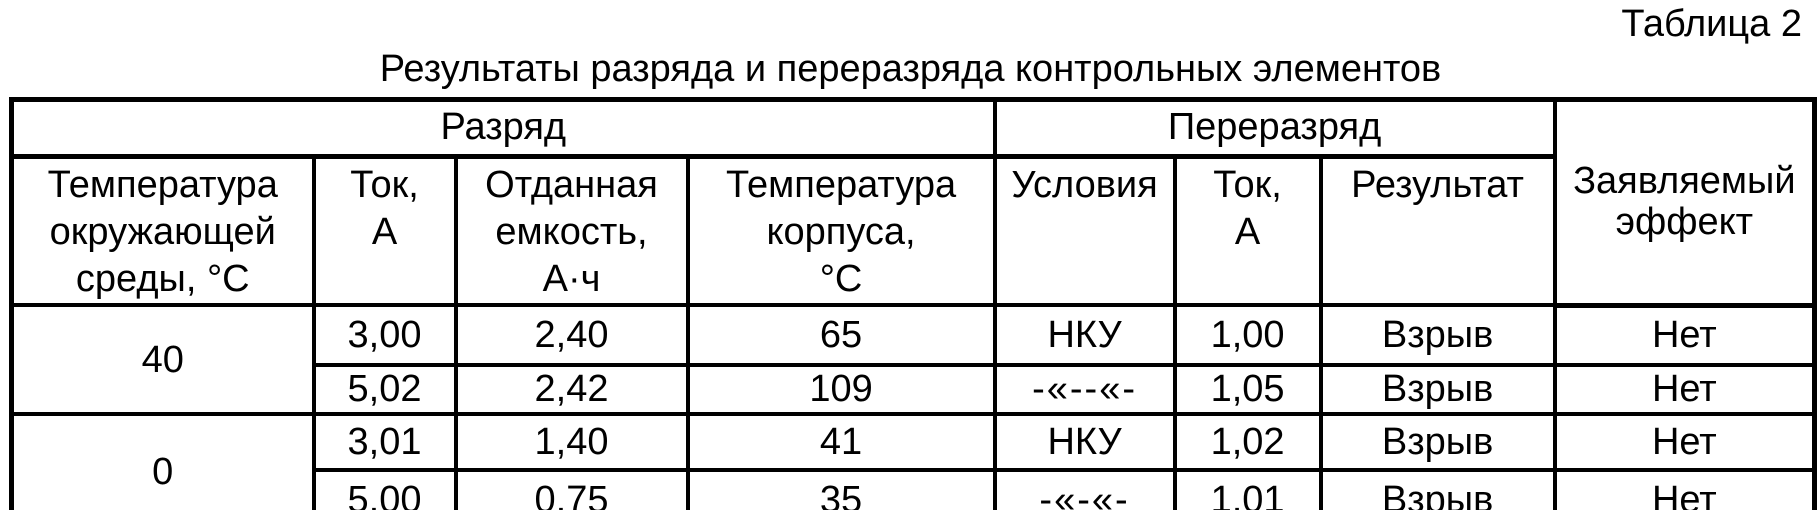 The image size is (1820, 510). I want to click on cell-case-temp: 65, so click(841, 335).